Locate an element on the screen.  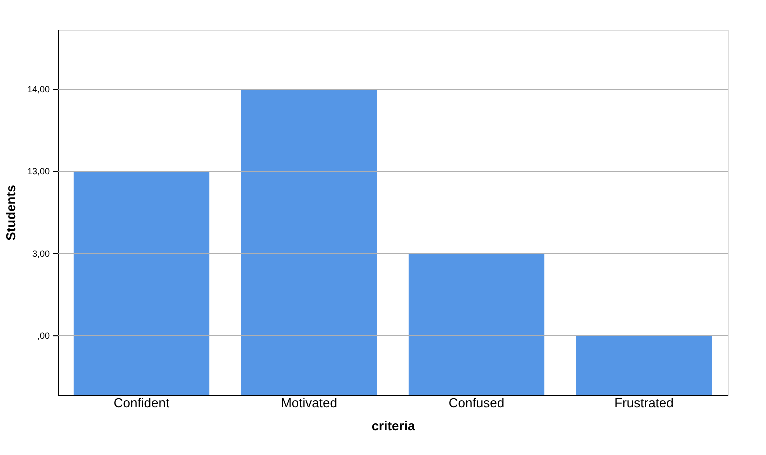
y-axis-title: Students is located at coordinates (11, 213).